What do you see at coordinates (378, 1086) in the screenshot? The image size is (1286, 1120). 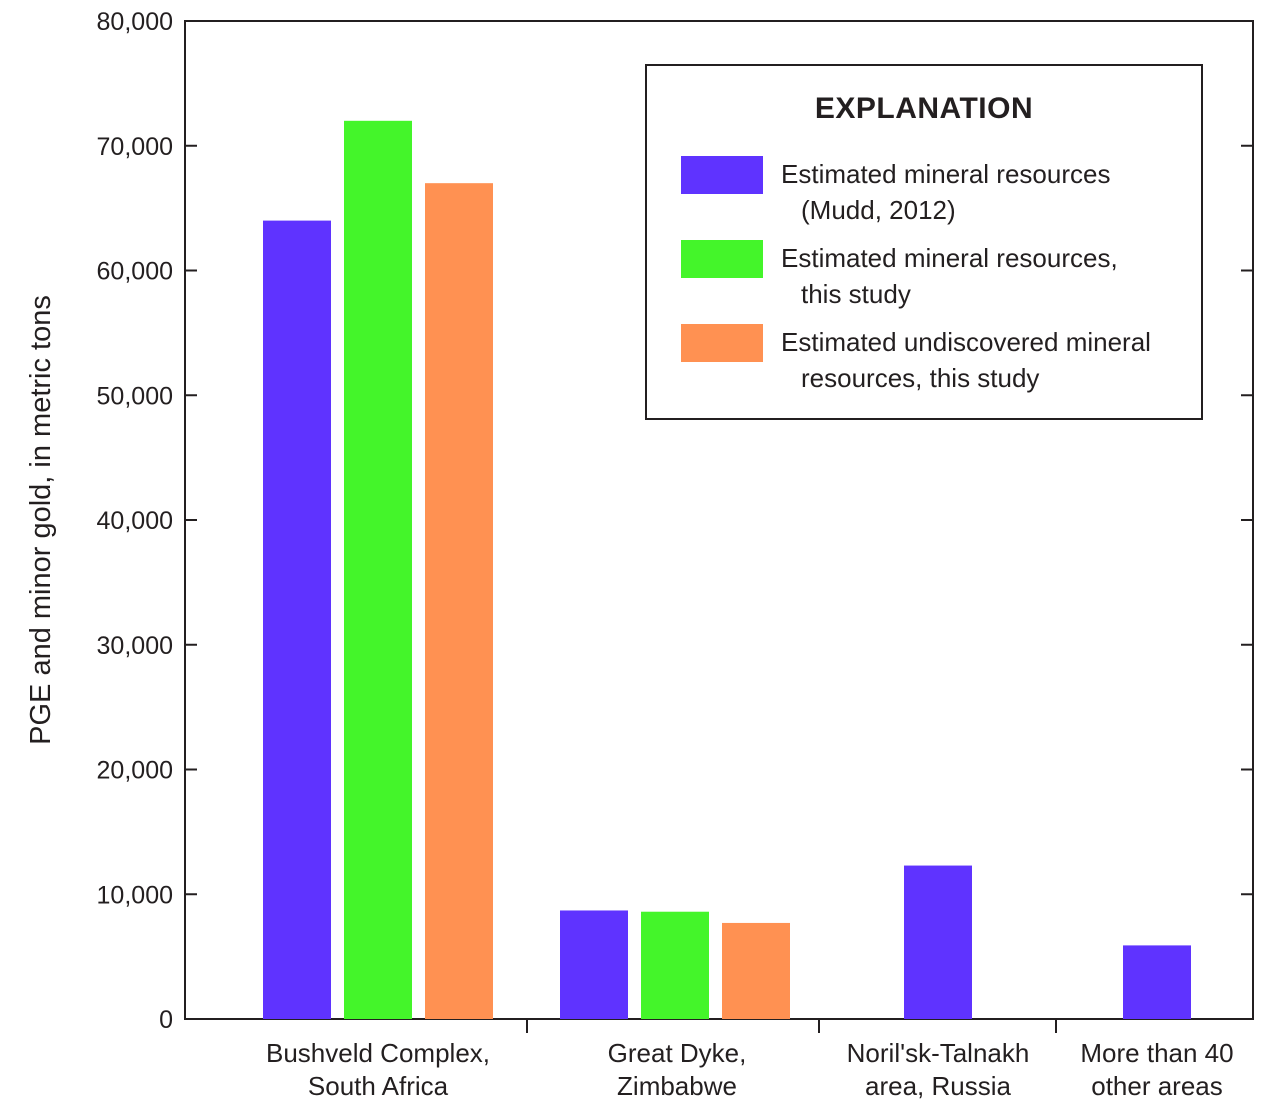 I see `x-category-label: South Africa` at bounding box center [378, 1086].